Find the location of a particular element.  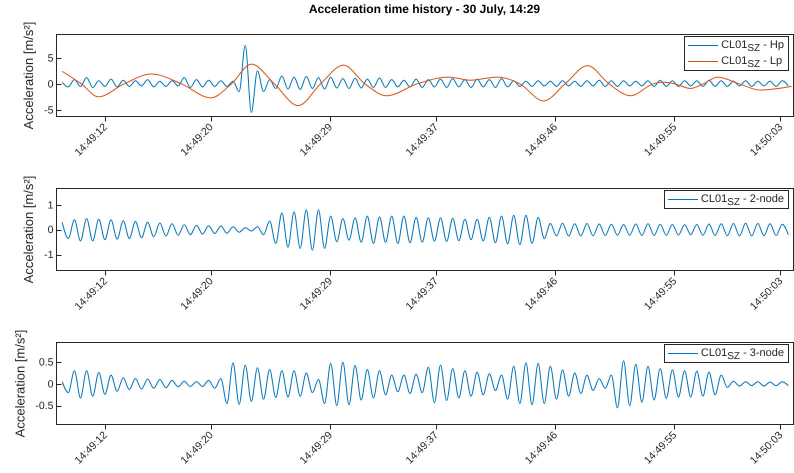

y-tick-label: 0.5 is located at coordinates (46, 362).